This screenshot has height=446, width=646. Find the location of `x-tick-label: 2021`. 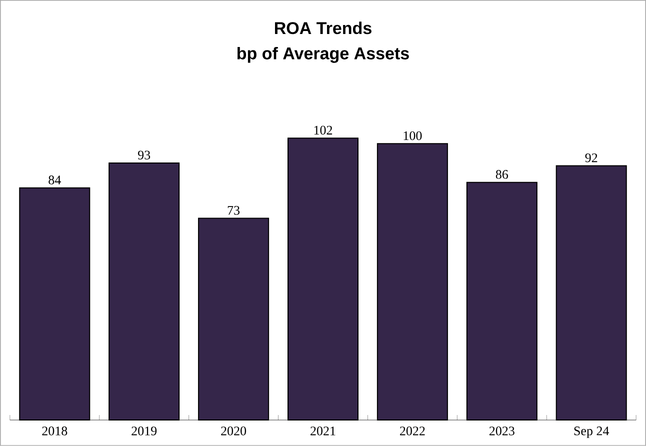

x-tick-label: 2021 is located at coordinates (323, 431).